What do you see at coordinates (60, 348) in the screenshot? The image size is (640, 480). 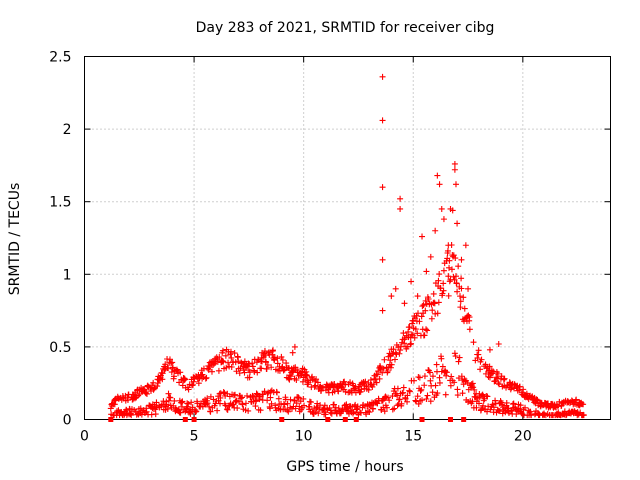 I see `y-tick-label: 0.5` at bounding box center [60, 348].